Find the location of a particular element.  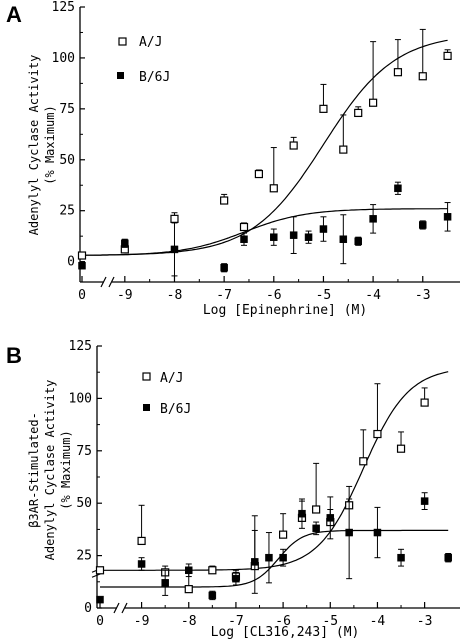

panel-b-legend: A/J B/6J is located at coordinates (166, 394).